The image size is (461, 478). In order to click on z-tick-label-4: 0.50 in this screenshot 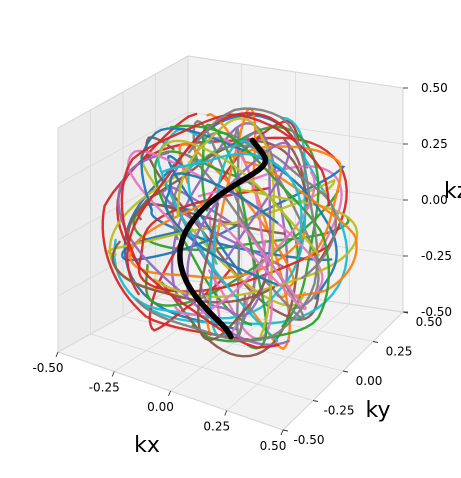, I will do `click(434, 88)`.